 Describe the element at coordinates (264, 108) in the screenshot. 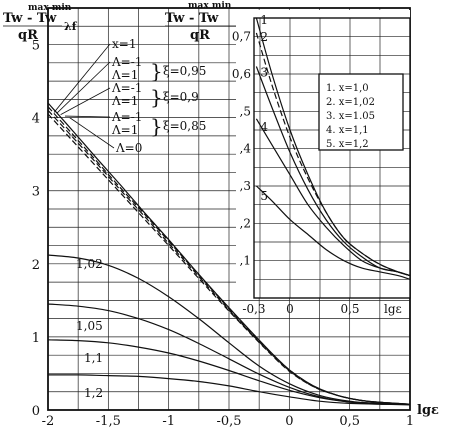

I see `inset-curve-numbers: 1 2 3 4 5` at that location.